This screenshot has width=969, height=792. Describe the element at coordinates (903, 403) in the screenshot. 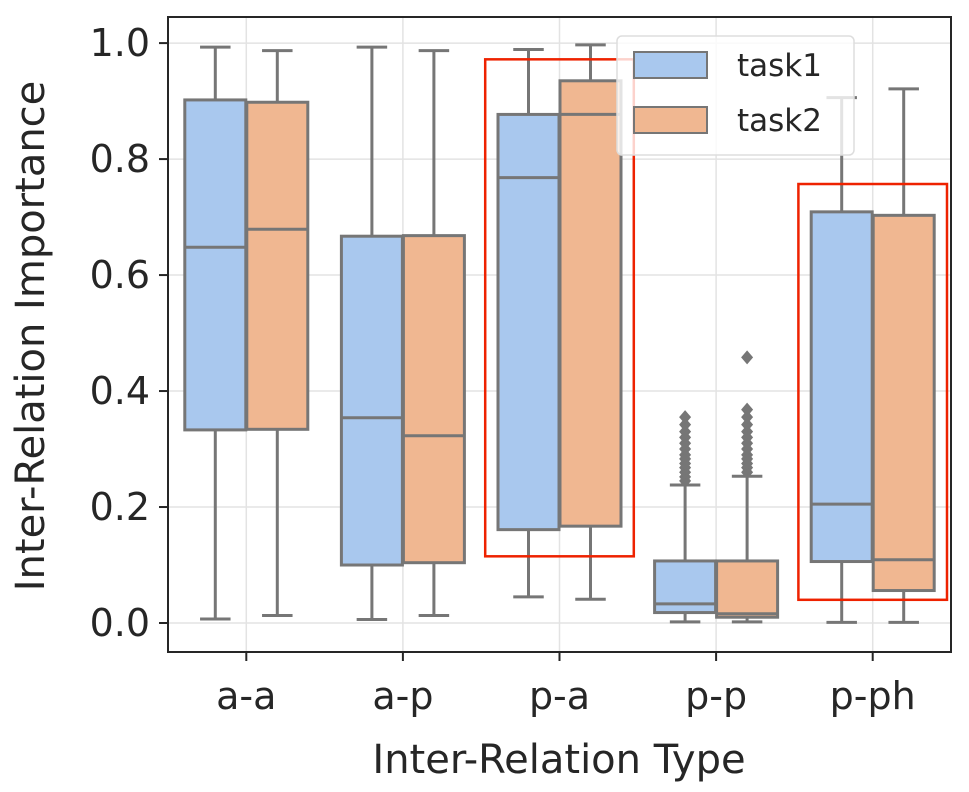

I see `box-task2-p-ph` at that location.